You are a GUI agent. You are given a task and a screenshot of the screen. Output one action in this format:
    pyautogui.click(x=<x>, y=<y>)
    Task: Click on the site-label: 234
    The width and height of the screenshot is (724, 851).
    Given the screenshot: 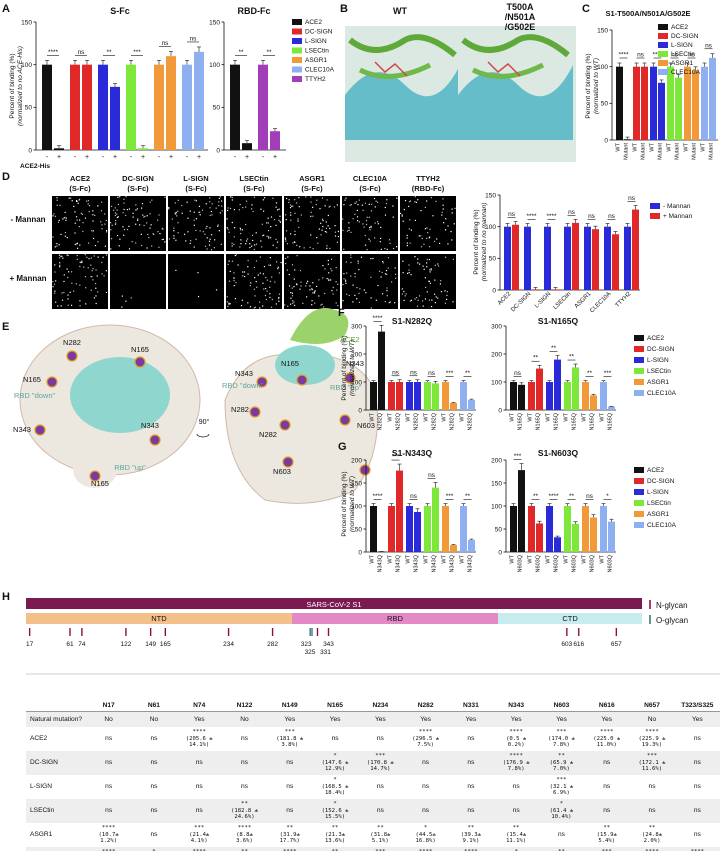 What is the action you would take?
    pyautogui.click(x=228, y=644)
    